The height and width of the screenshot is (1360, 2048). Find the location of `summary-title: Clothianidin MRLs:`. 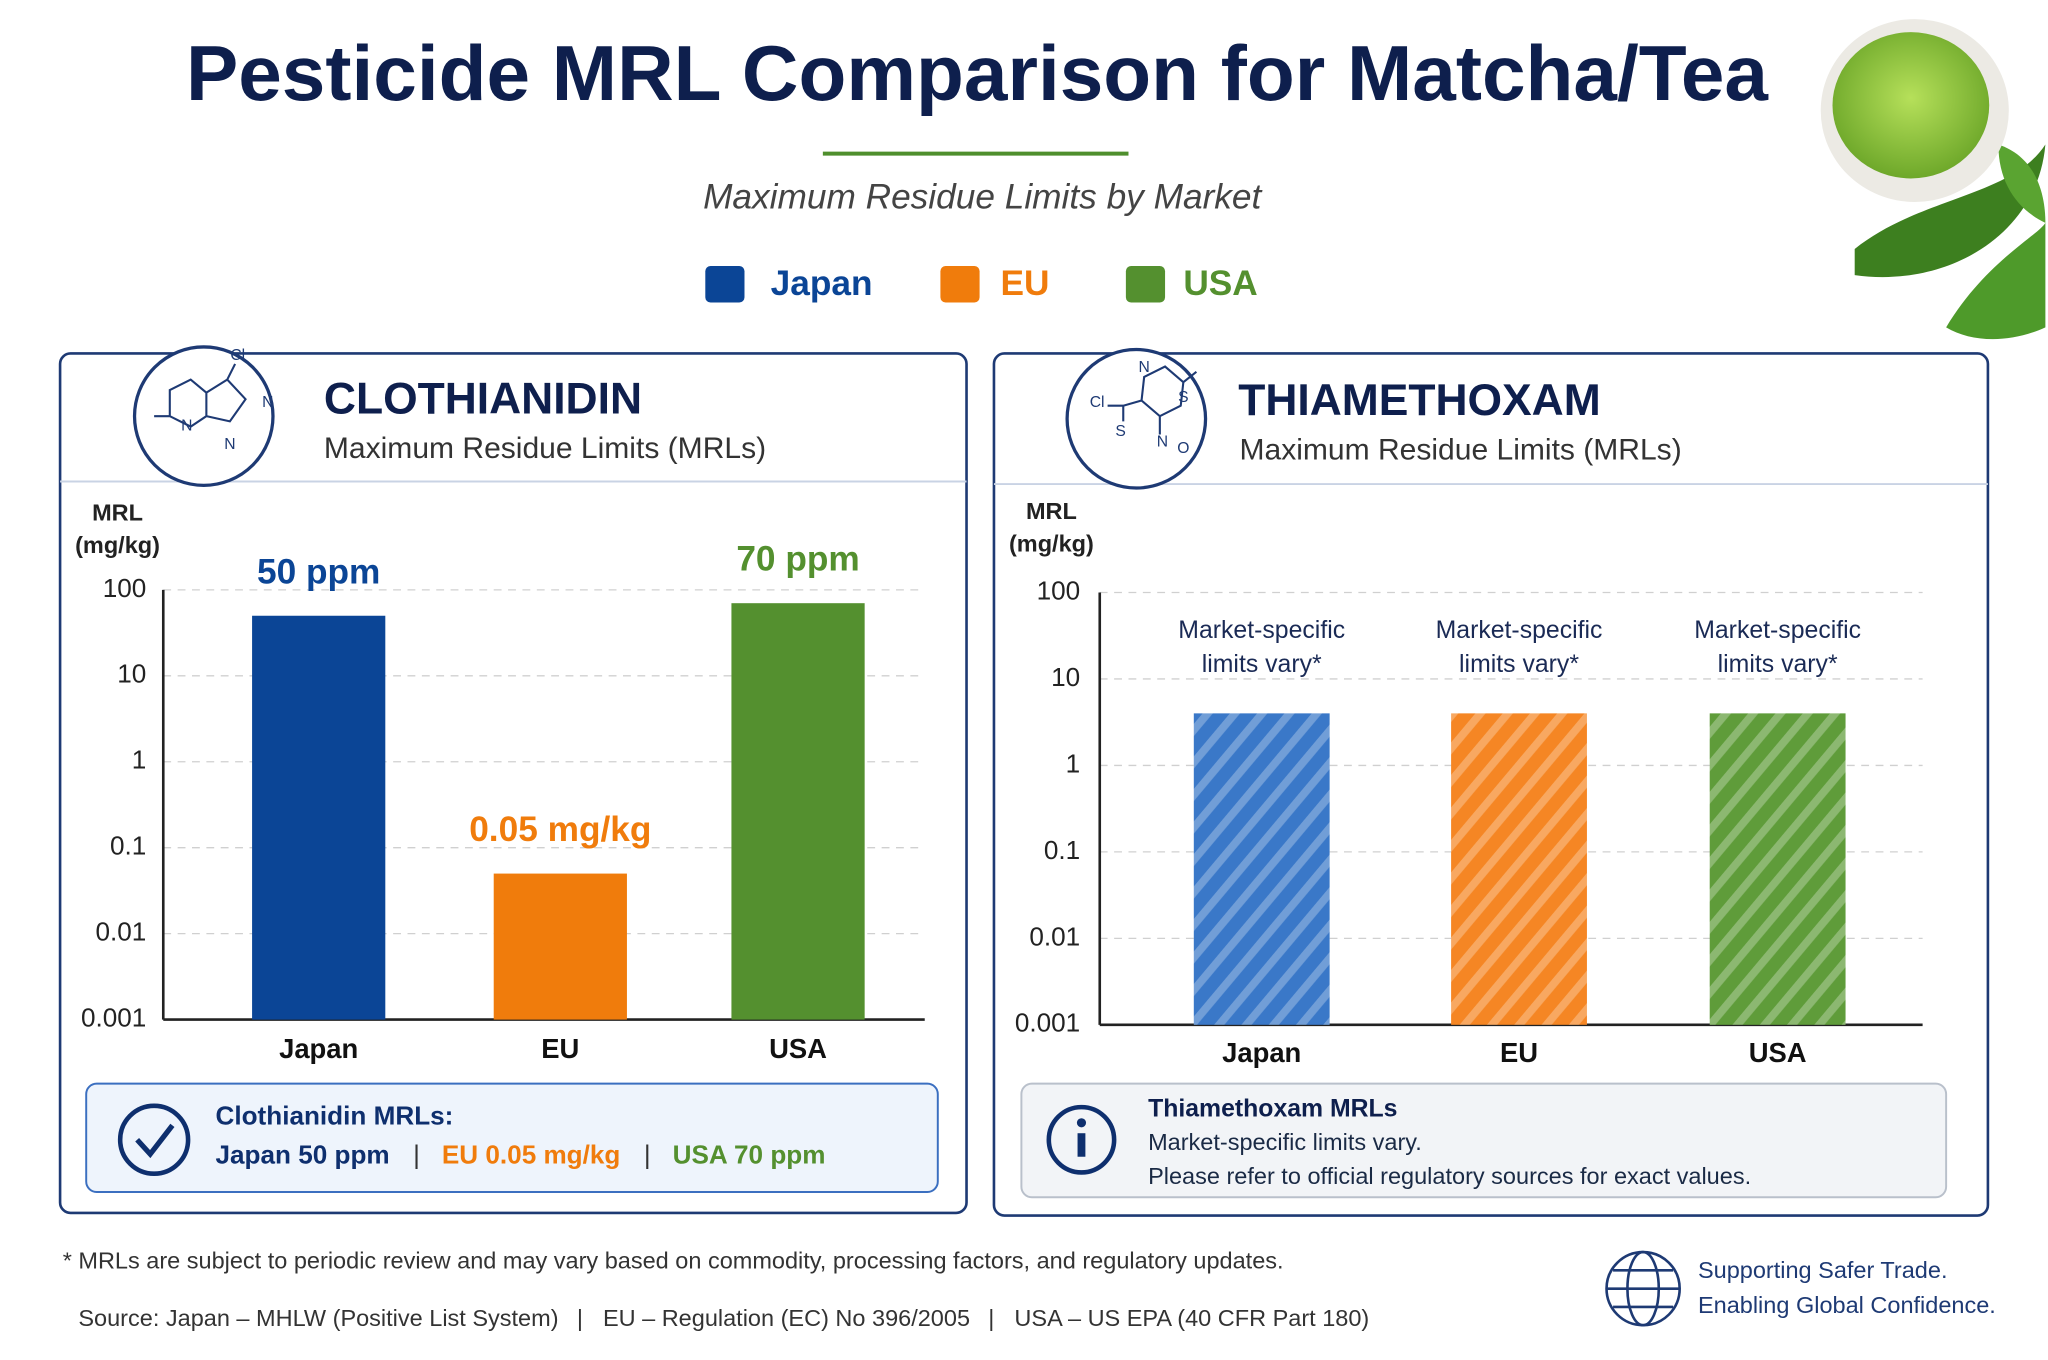

summary-title: Clothianidin MRLs: is located at coordinates (335, 1115).